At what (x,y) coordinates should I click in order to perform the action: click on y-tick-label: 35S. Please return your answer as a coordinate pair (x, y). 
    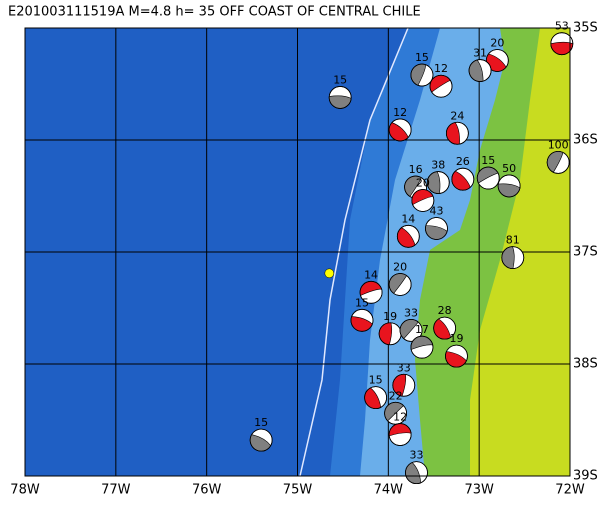
    Looking at the image, I should click on (585, 28).